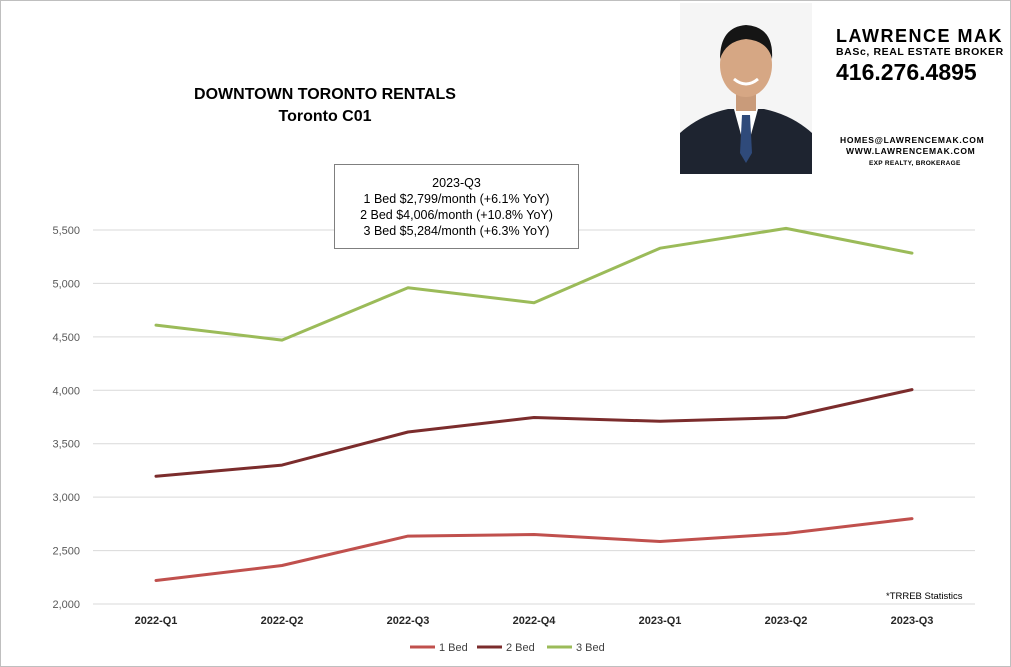 Image resolution: width=1011 pixels, height=667 pixels. What do you see at coordinates (156, 621) in the screenshot?
I see `x-tick-label: 2022-Q1` at bounding box center [156, 621].